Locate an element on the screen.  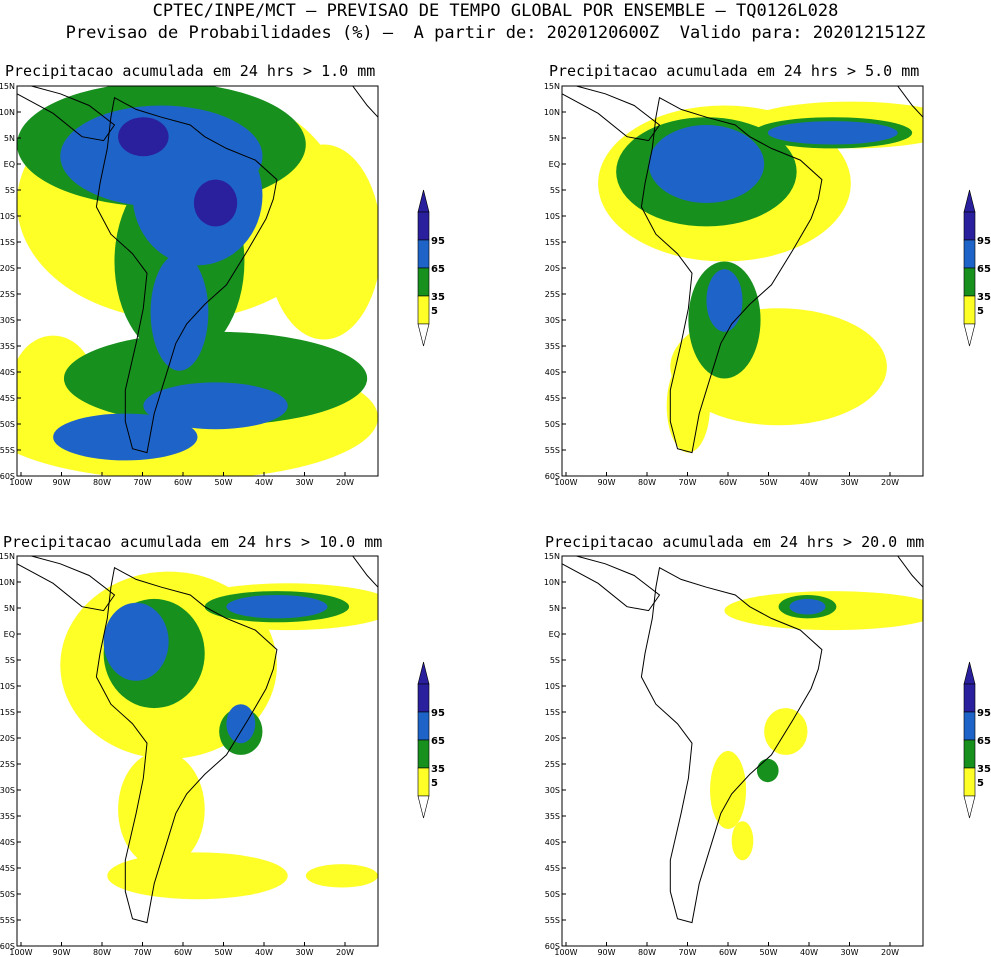
colorbar-2: 95 65 35 5 is located at coordinates (977, 268).